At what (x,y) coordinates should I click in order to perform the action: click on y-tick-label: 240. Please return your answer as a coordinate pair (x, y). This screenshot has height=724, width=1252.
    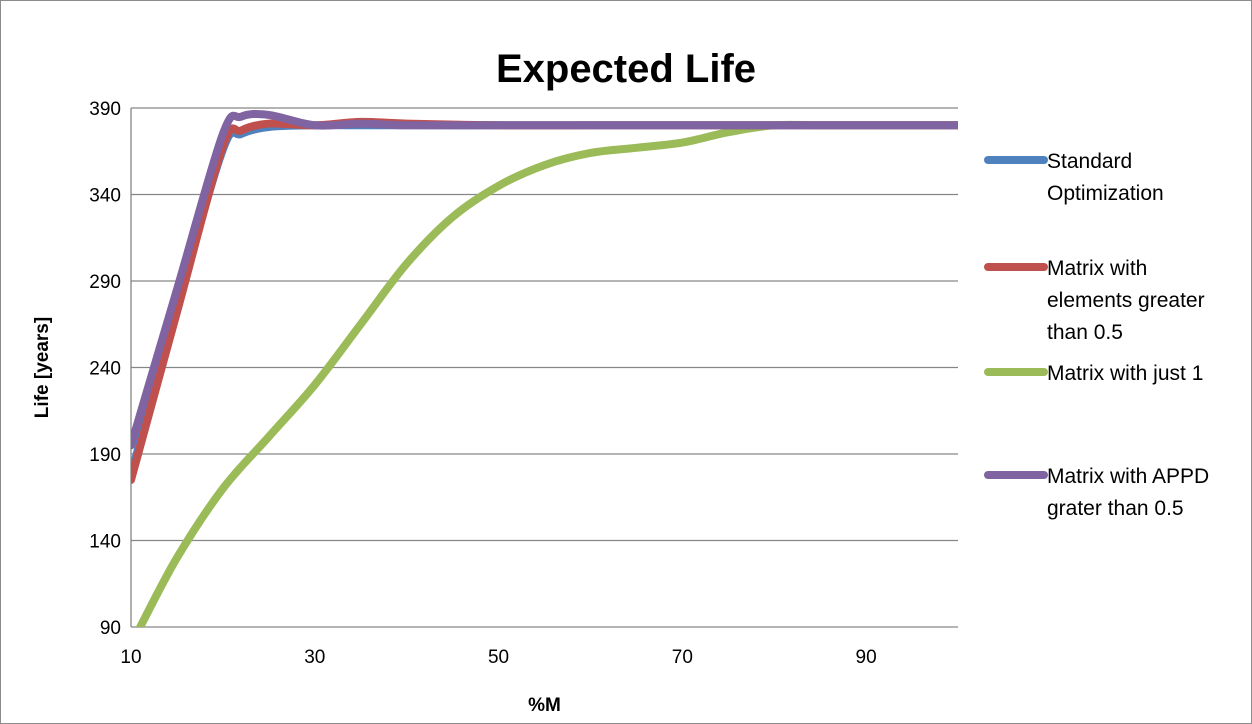
    Looking at the image, I should click on (105, 369).